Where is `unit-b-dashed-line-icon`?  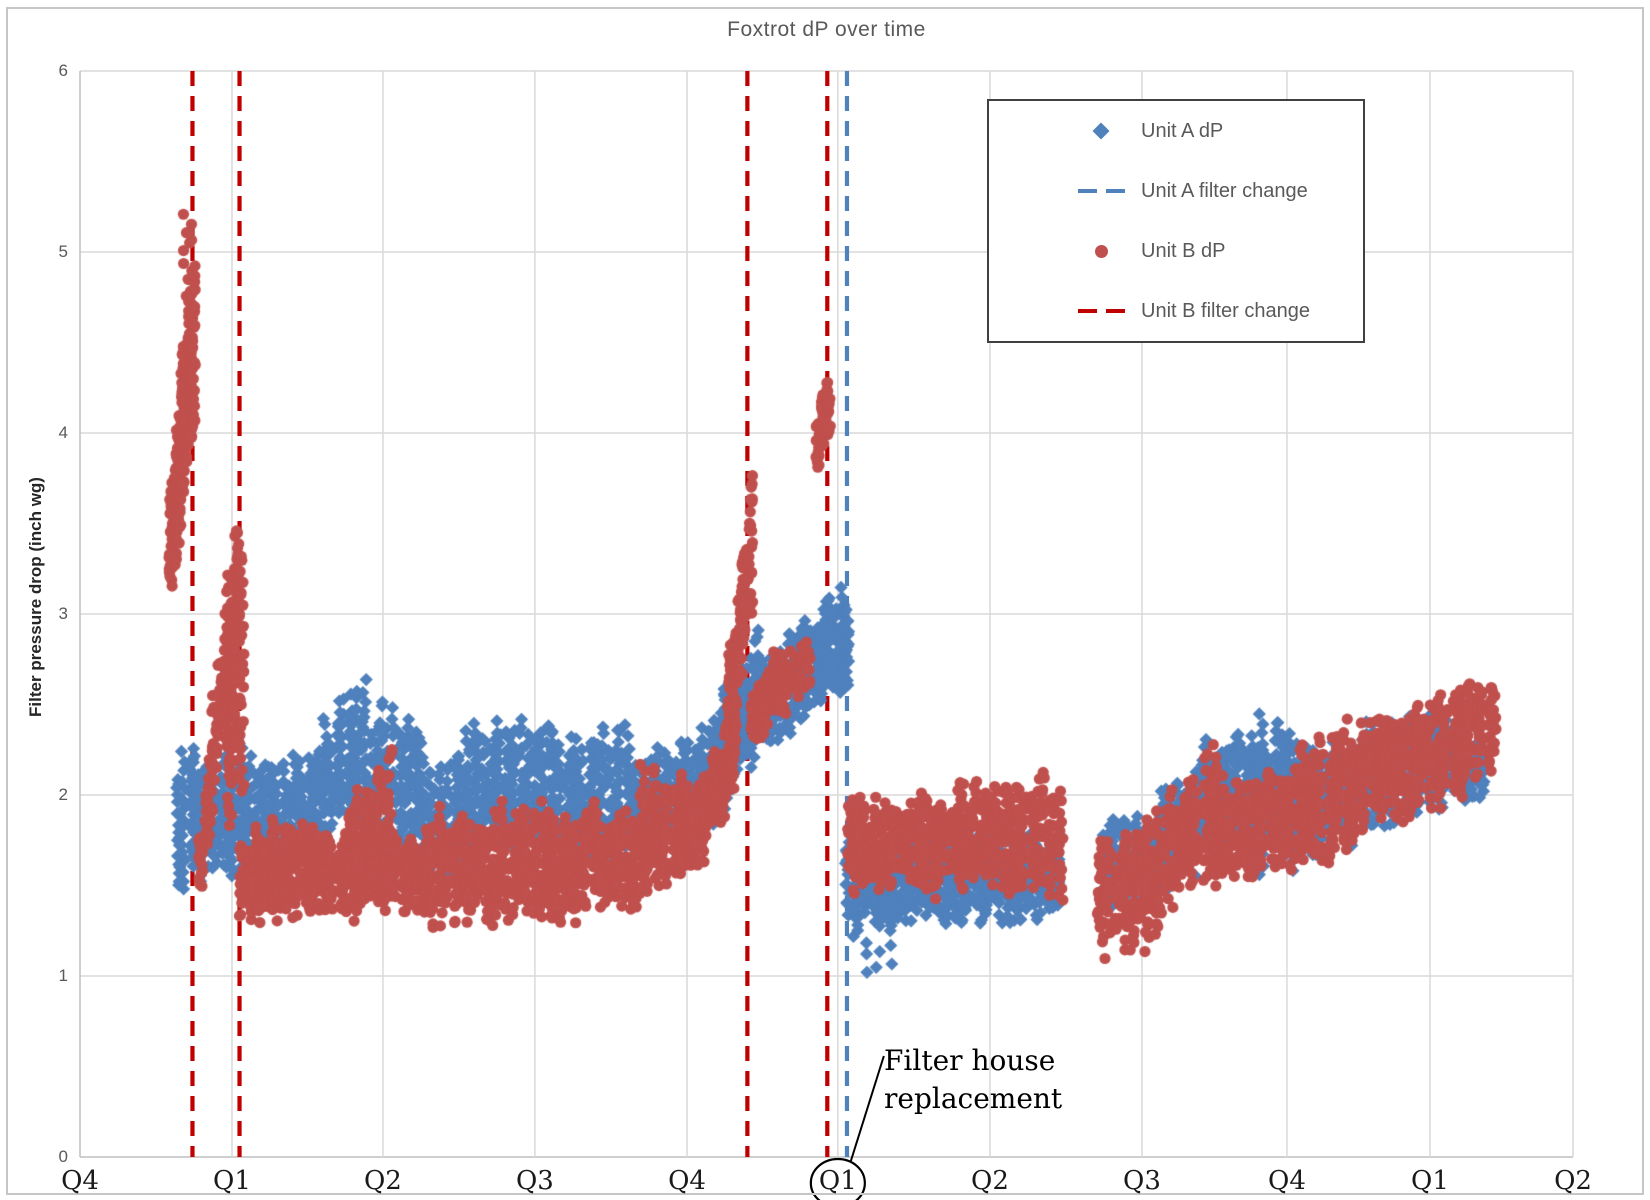
unit-b-dashed-line-icon is located at coordinates (1101, 311).